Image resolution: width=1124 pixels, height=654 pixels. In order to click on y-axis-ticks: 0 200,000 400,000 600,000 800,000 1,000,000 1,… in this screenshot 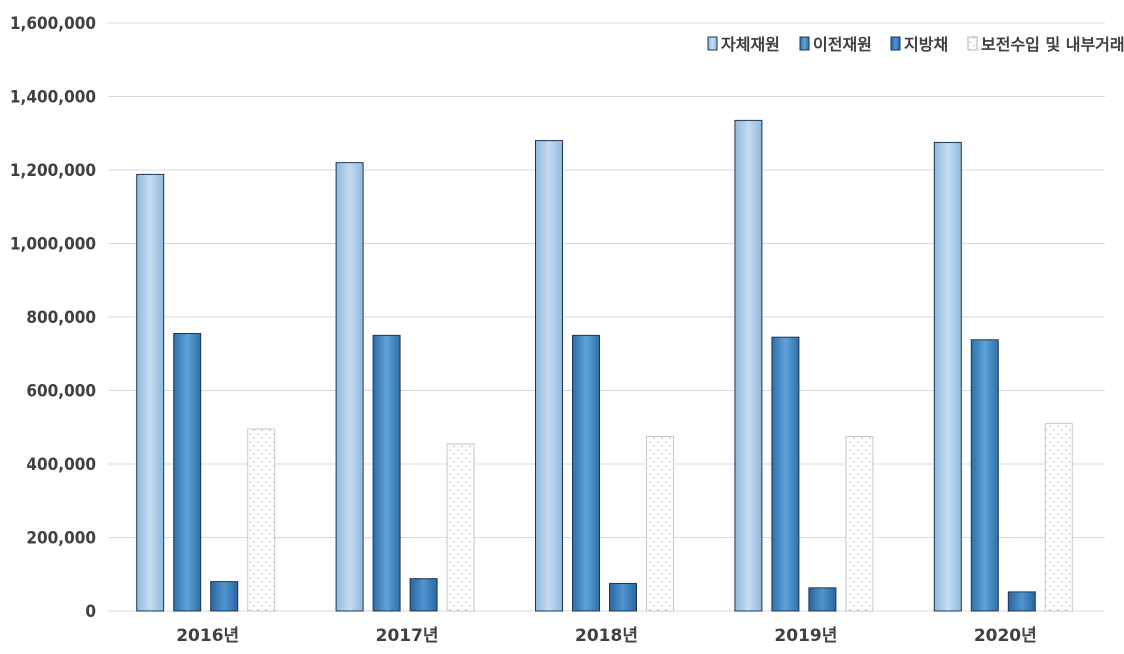, I will do `click(53, 318)`.